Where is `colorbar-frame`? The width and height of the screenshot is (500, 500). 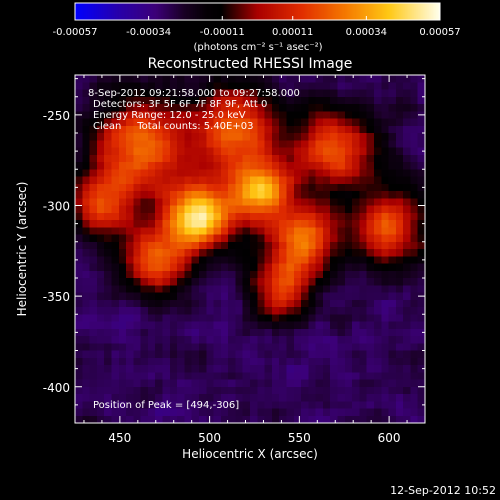 colorbar-frame is located at coordinates (257, 11).